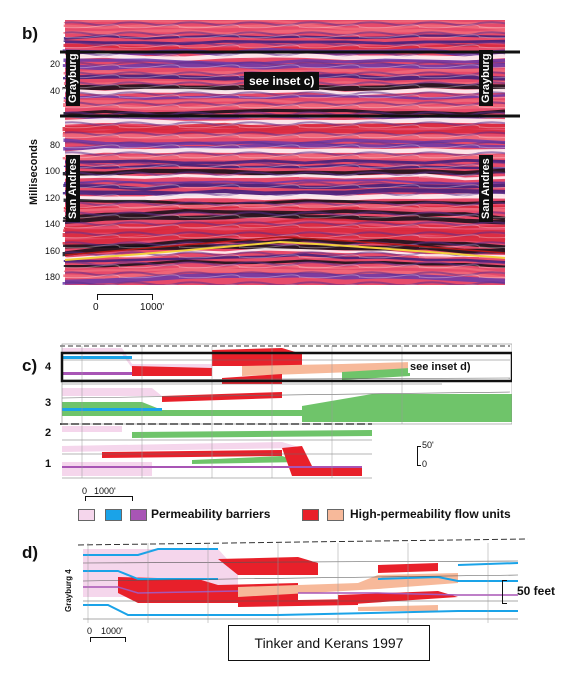 Image resolution: width=568 pixels, height=674 pixels. What do you see at coordinates (138, 515) in the screenshot?
I see `legend-swatch-purple` at bounding box center [138, 515].